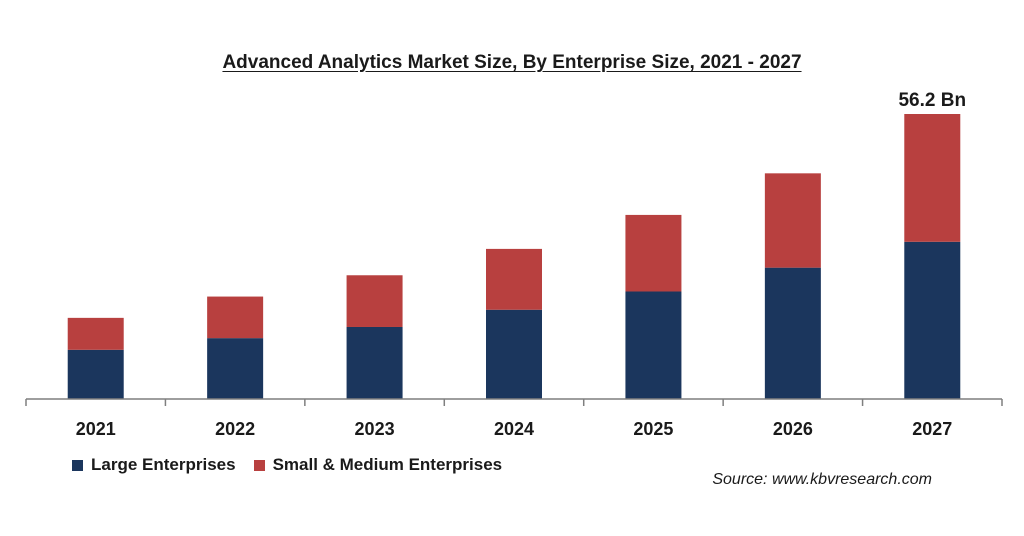  Describe the element at coordinates (235, 429) in the screenshot. I see `x-tick-label-2022: 2022` at that location.